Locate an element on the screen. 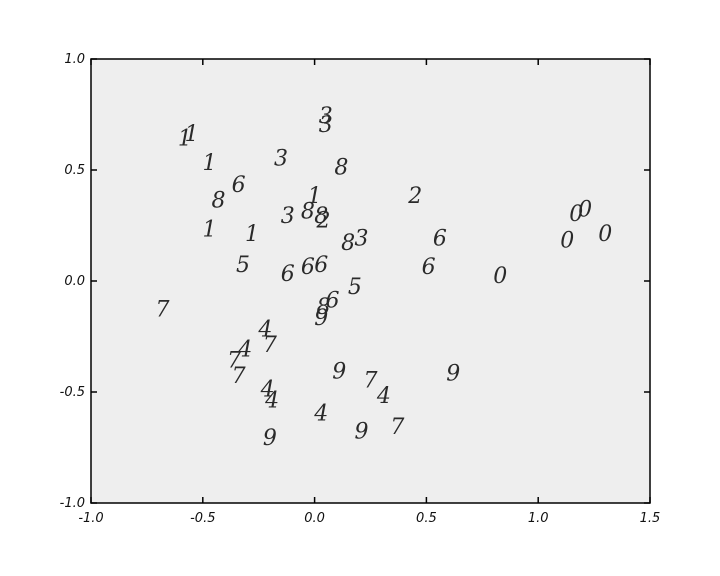  y-tick-label: 0.5 is located at coordinates (74, 170).